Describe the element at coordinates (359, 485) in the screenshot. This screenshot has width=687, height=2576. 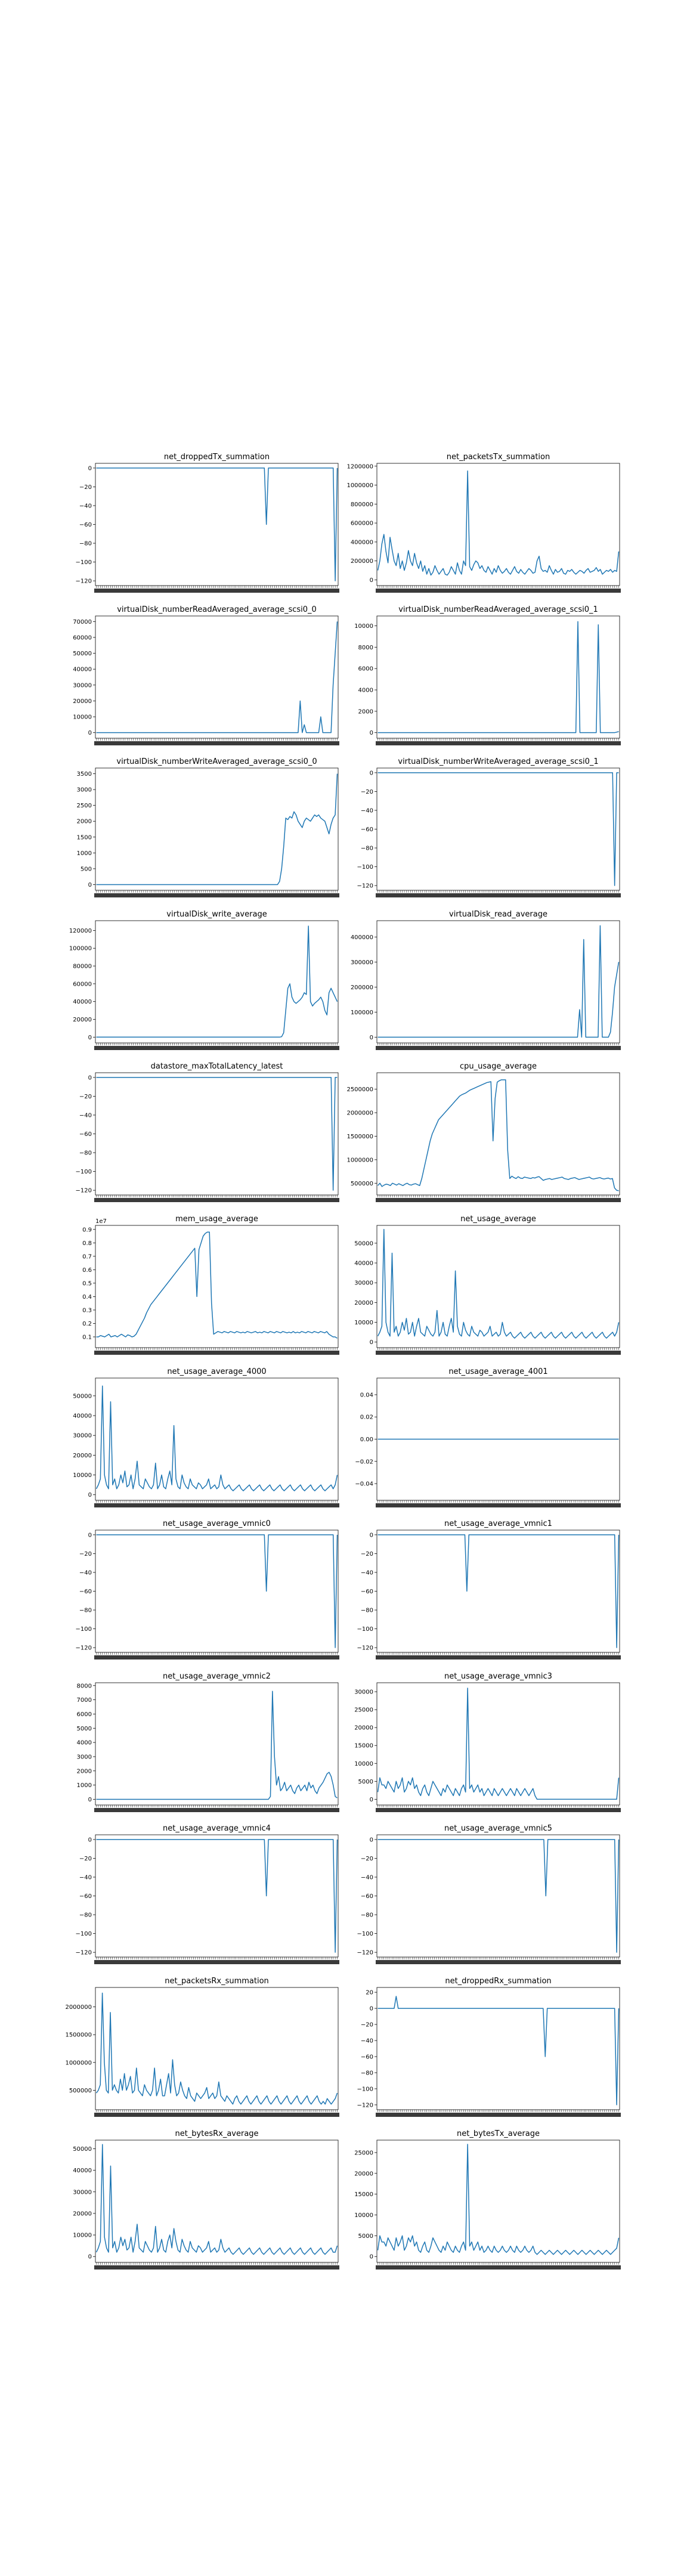
I see `y-tick-label: 1000000` at that location.